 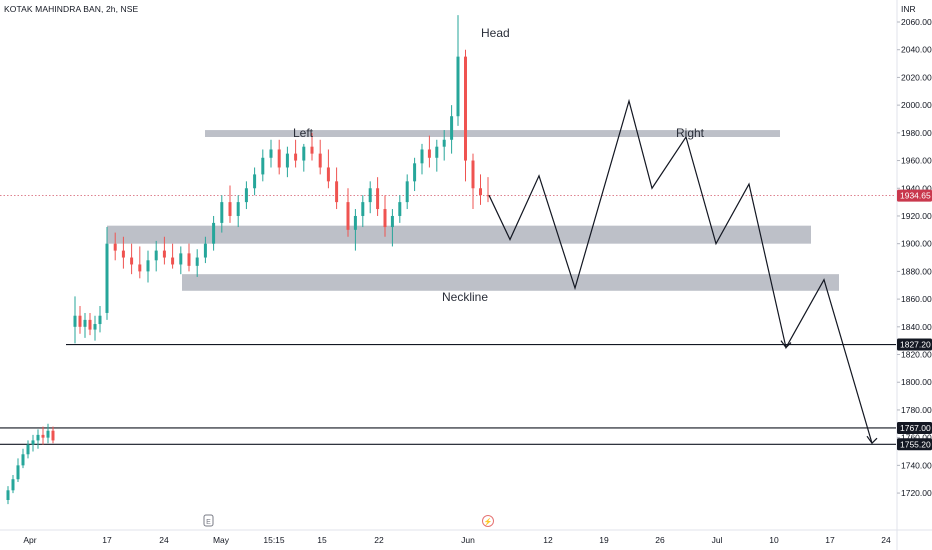 What do you see at coordinates (465, 297) in the screenshot?
I see `neckline-label: Neckline` at bounding box center [465, 297].